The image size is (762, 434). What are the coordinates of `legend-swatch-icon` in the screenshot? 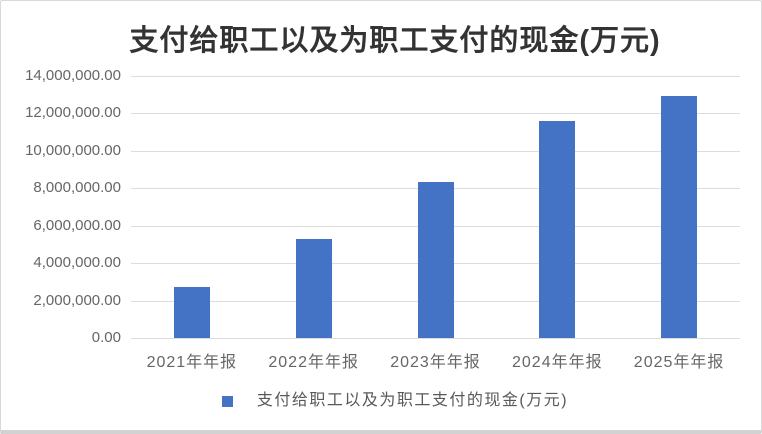 It's located at (227, 401).